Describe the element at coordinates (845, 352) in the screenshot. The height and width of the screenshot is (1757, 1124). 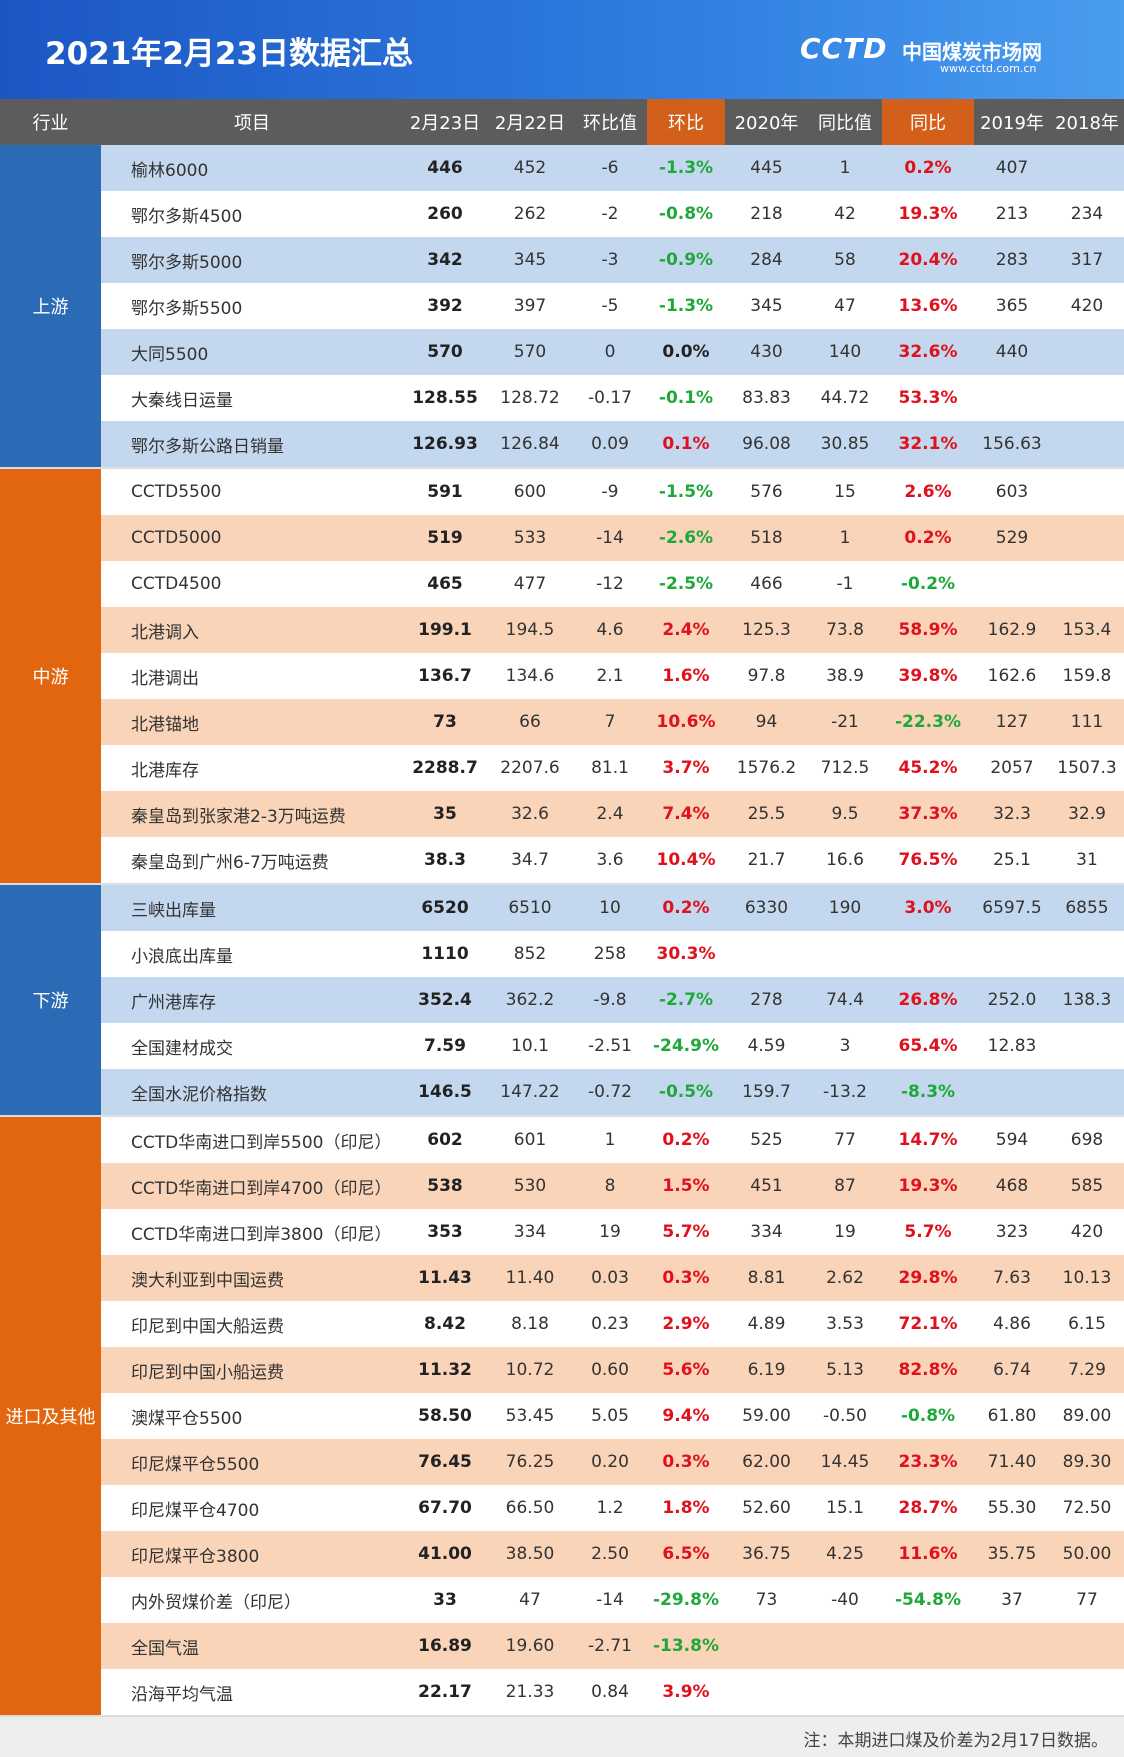
I see `cell: 140` at that location.